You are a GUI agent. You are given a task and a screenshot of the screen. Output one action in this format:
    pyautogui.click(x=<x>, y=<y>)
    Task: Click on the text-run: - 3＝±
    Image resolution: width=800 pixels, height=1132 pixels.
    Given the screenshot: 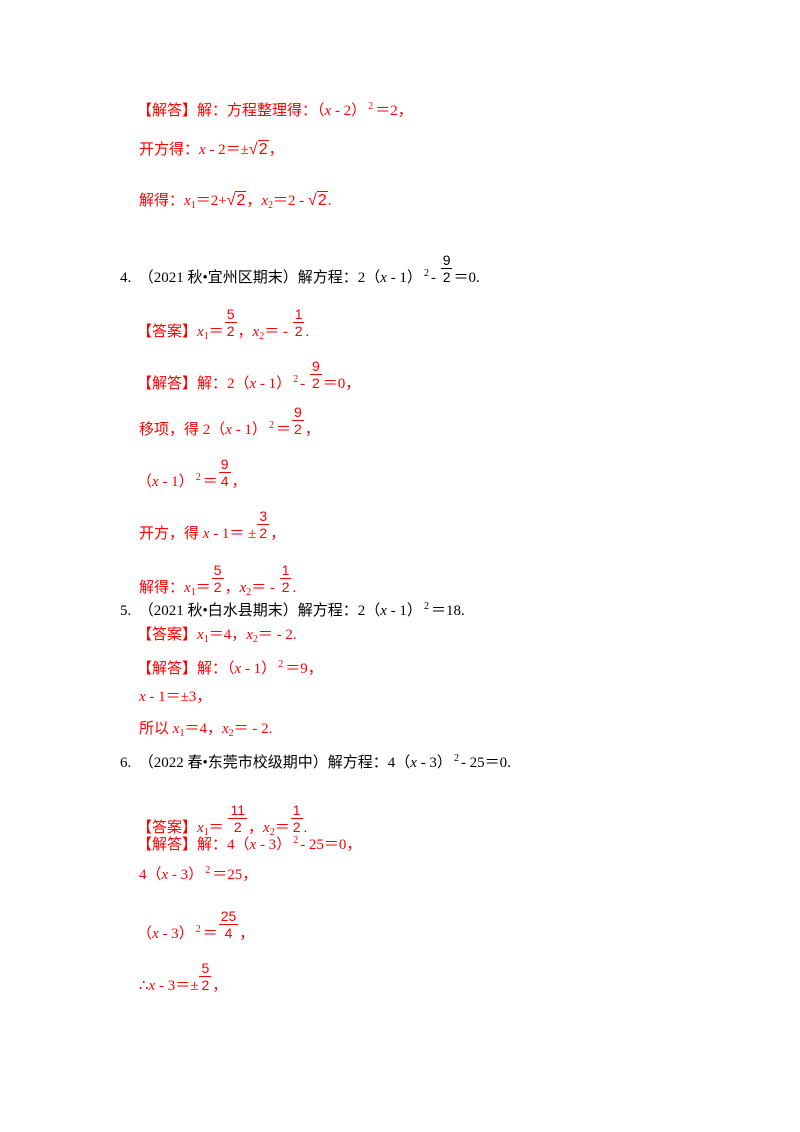 What is the action you would take?
    pyautogui.click(x=177, y=986)
    